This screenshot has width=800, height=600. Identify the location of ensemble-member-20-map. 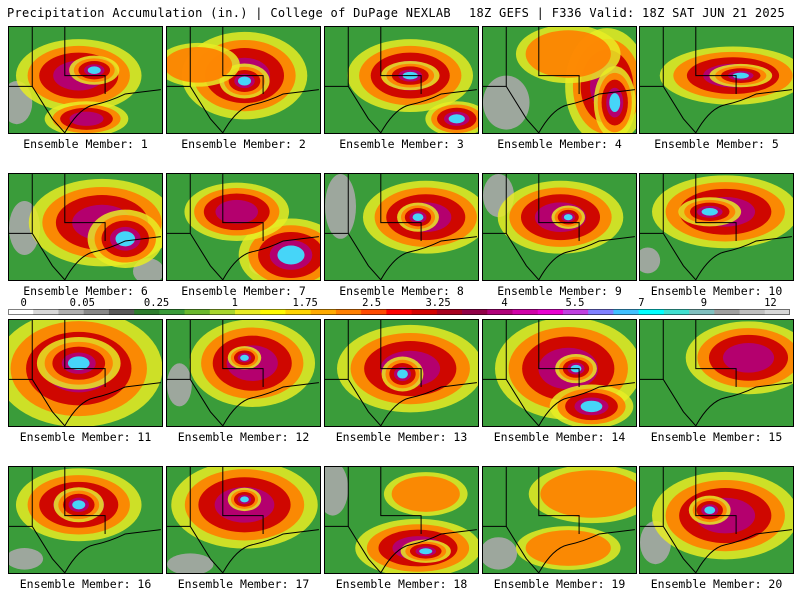
(716, 520).